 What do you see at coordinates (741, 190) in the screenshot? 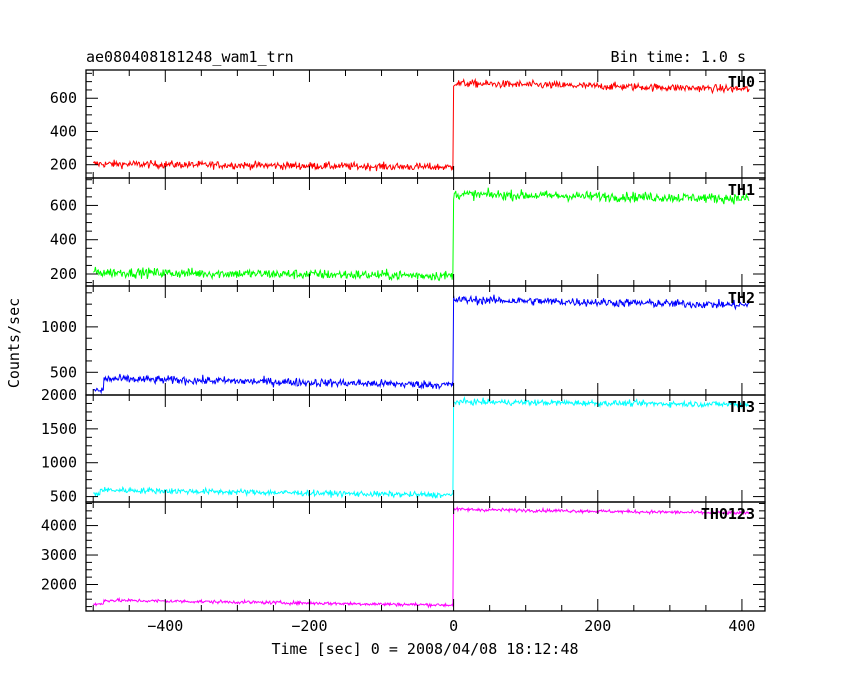
I see `panel-label-th1: TH1` at bounding box center [741, 190].